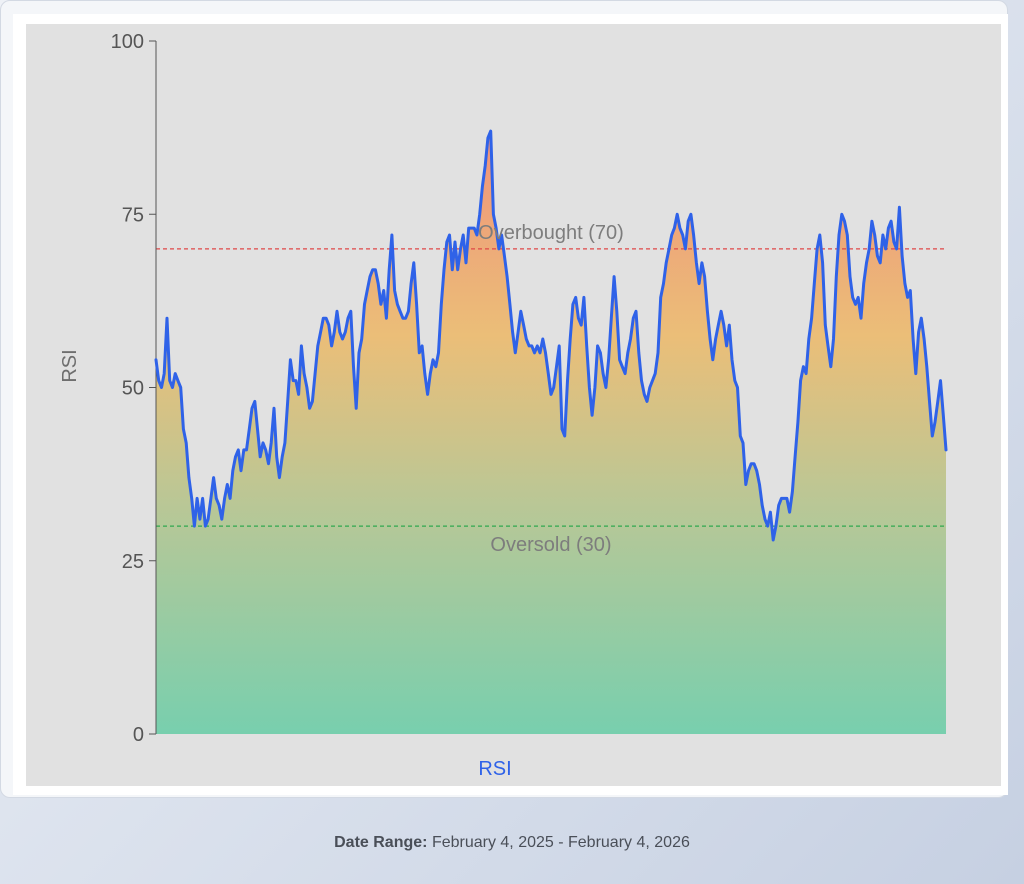  What do you see at coordinates (138, 735) in the screenshot?
I see `y-tick-label: 0` at bounding box center [138, 735].